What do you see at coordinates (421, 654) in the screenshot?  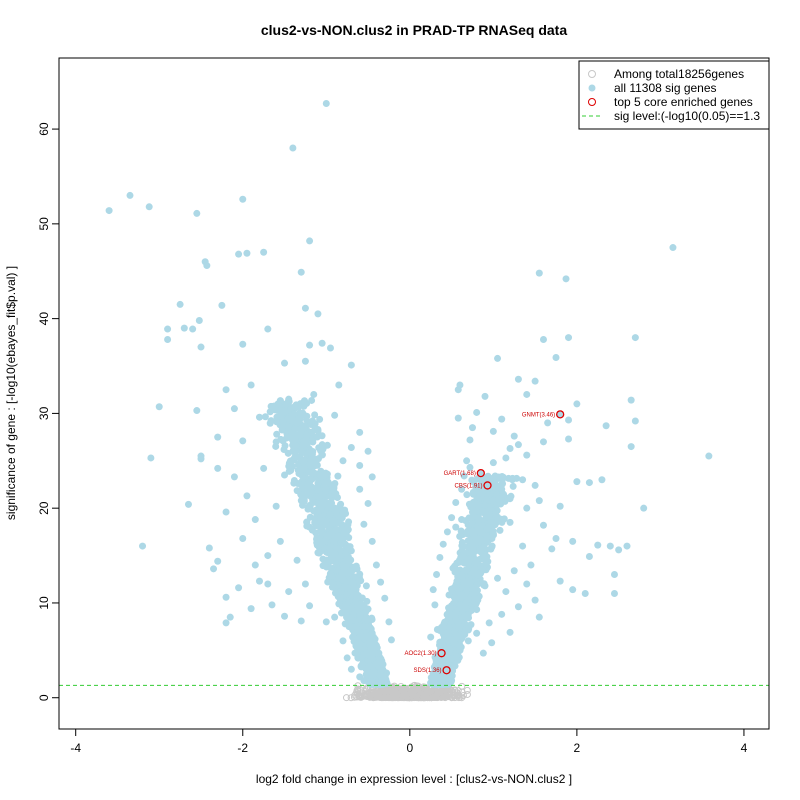 I see `top-gene-label: AOC2(1.30)` at bounding box center [421, 654].